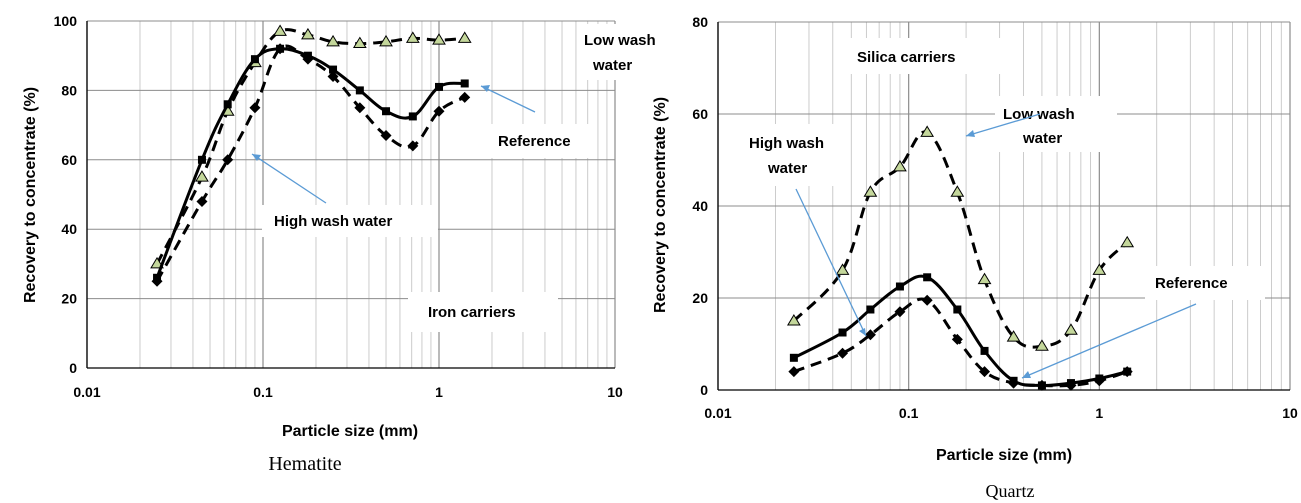  I want to click on annotation-low-wash-line1: Low wash, so click(620, 40).